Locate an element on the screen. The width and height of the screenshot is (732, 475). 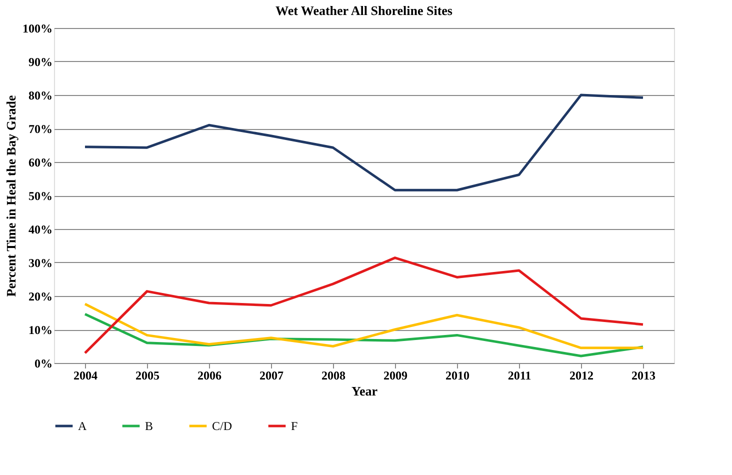
y-tick-label: 60% is located at coordinates (40, 163).